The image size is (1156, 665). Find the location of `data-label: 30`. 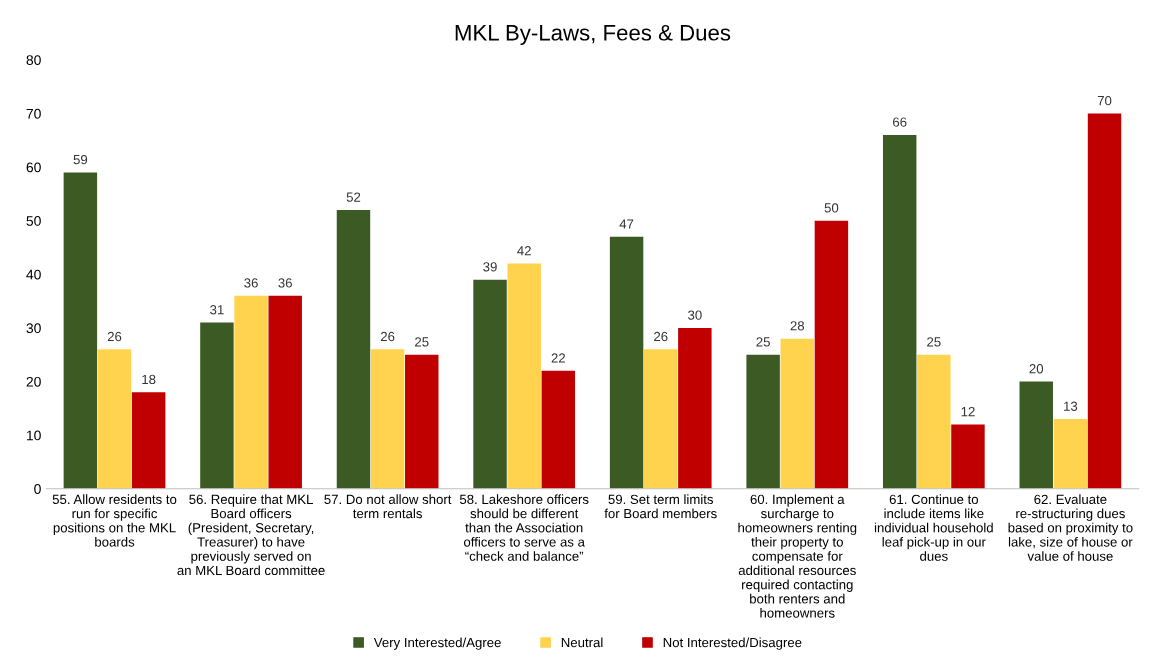

data-label: 30 is located at coordinates (695, 315).